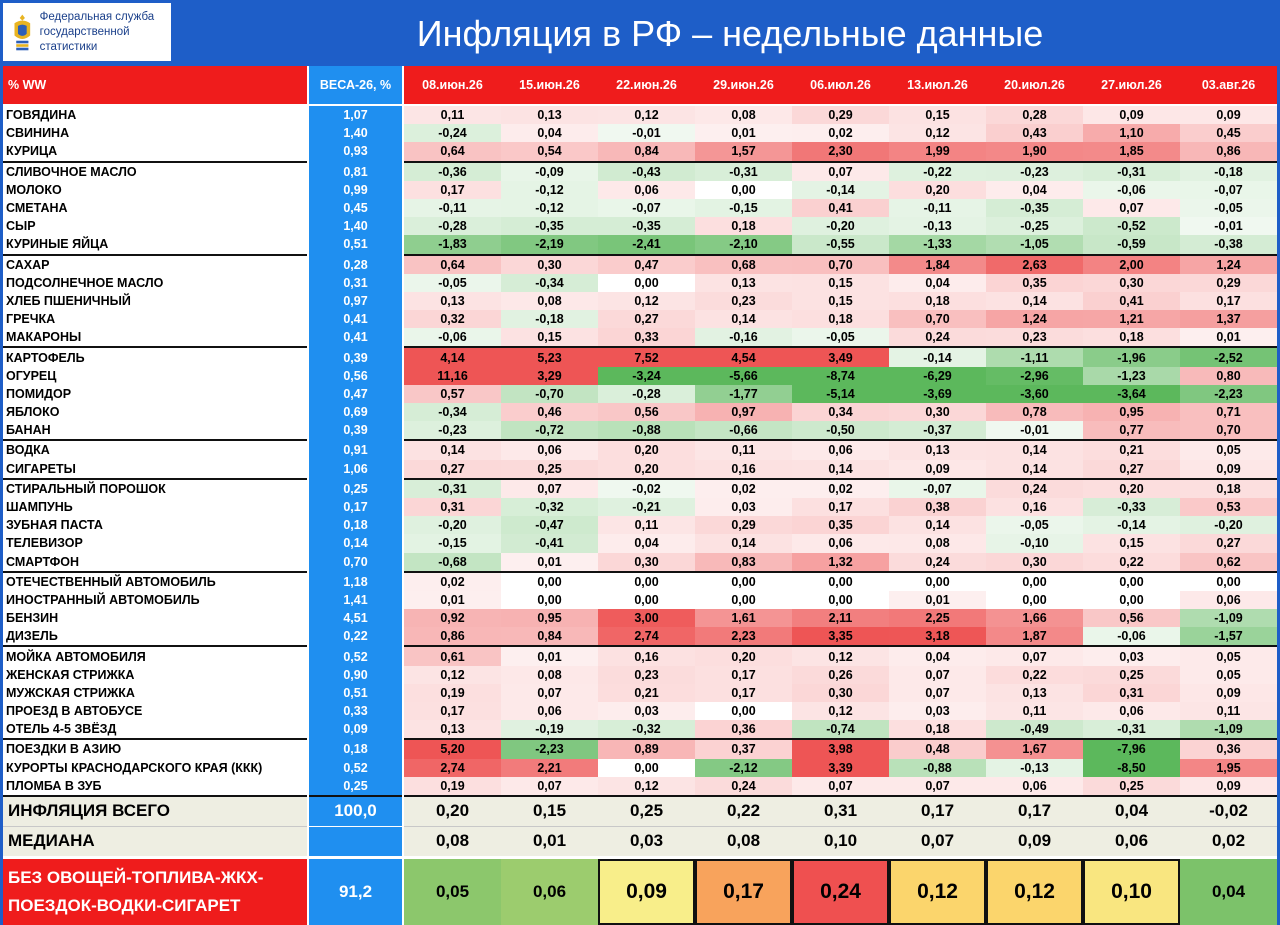  Describe the element at coordinates (156, 711) in the screenshot. I see `row-label: ПРОЕЗД В АВТОБУСЕ` at that location.